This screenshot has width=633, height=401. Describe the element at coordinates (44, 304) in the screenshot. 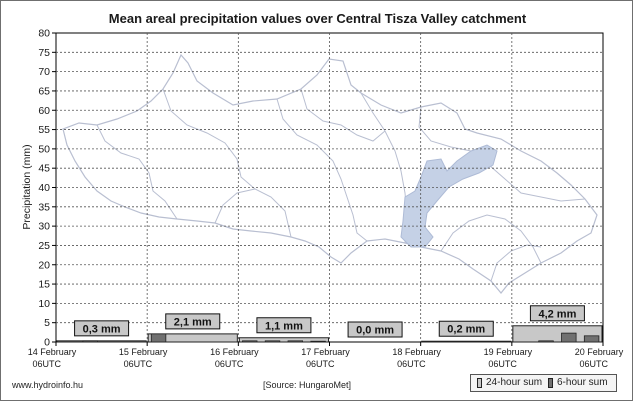

I see `y-tick-label: 10` at that location.